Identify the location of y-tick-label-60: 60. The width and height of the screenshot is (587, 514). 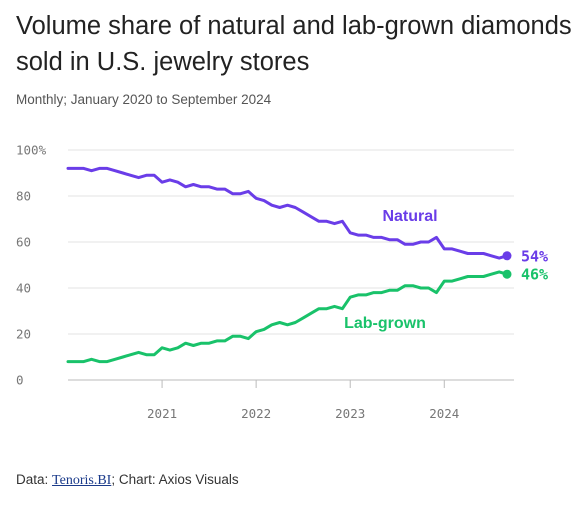
(23, 242).